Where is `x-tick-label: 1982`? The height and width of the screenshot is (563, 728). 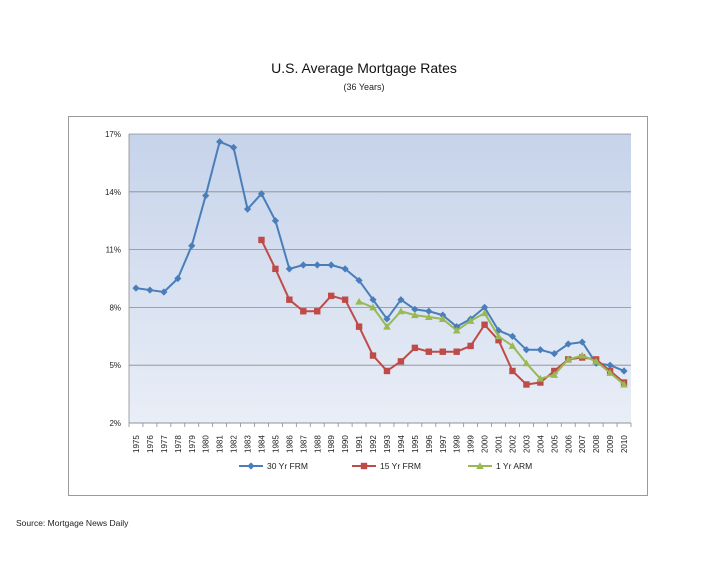
x-tick-label: 1982 is located at coordinates (234, 444).